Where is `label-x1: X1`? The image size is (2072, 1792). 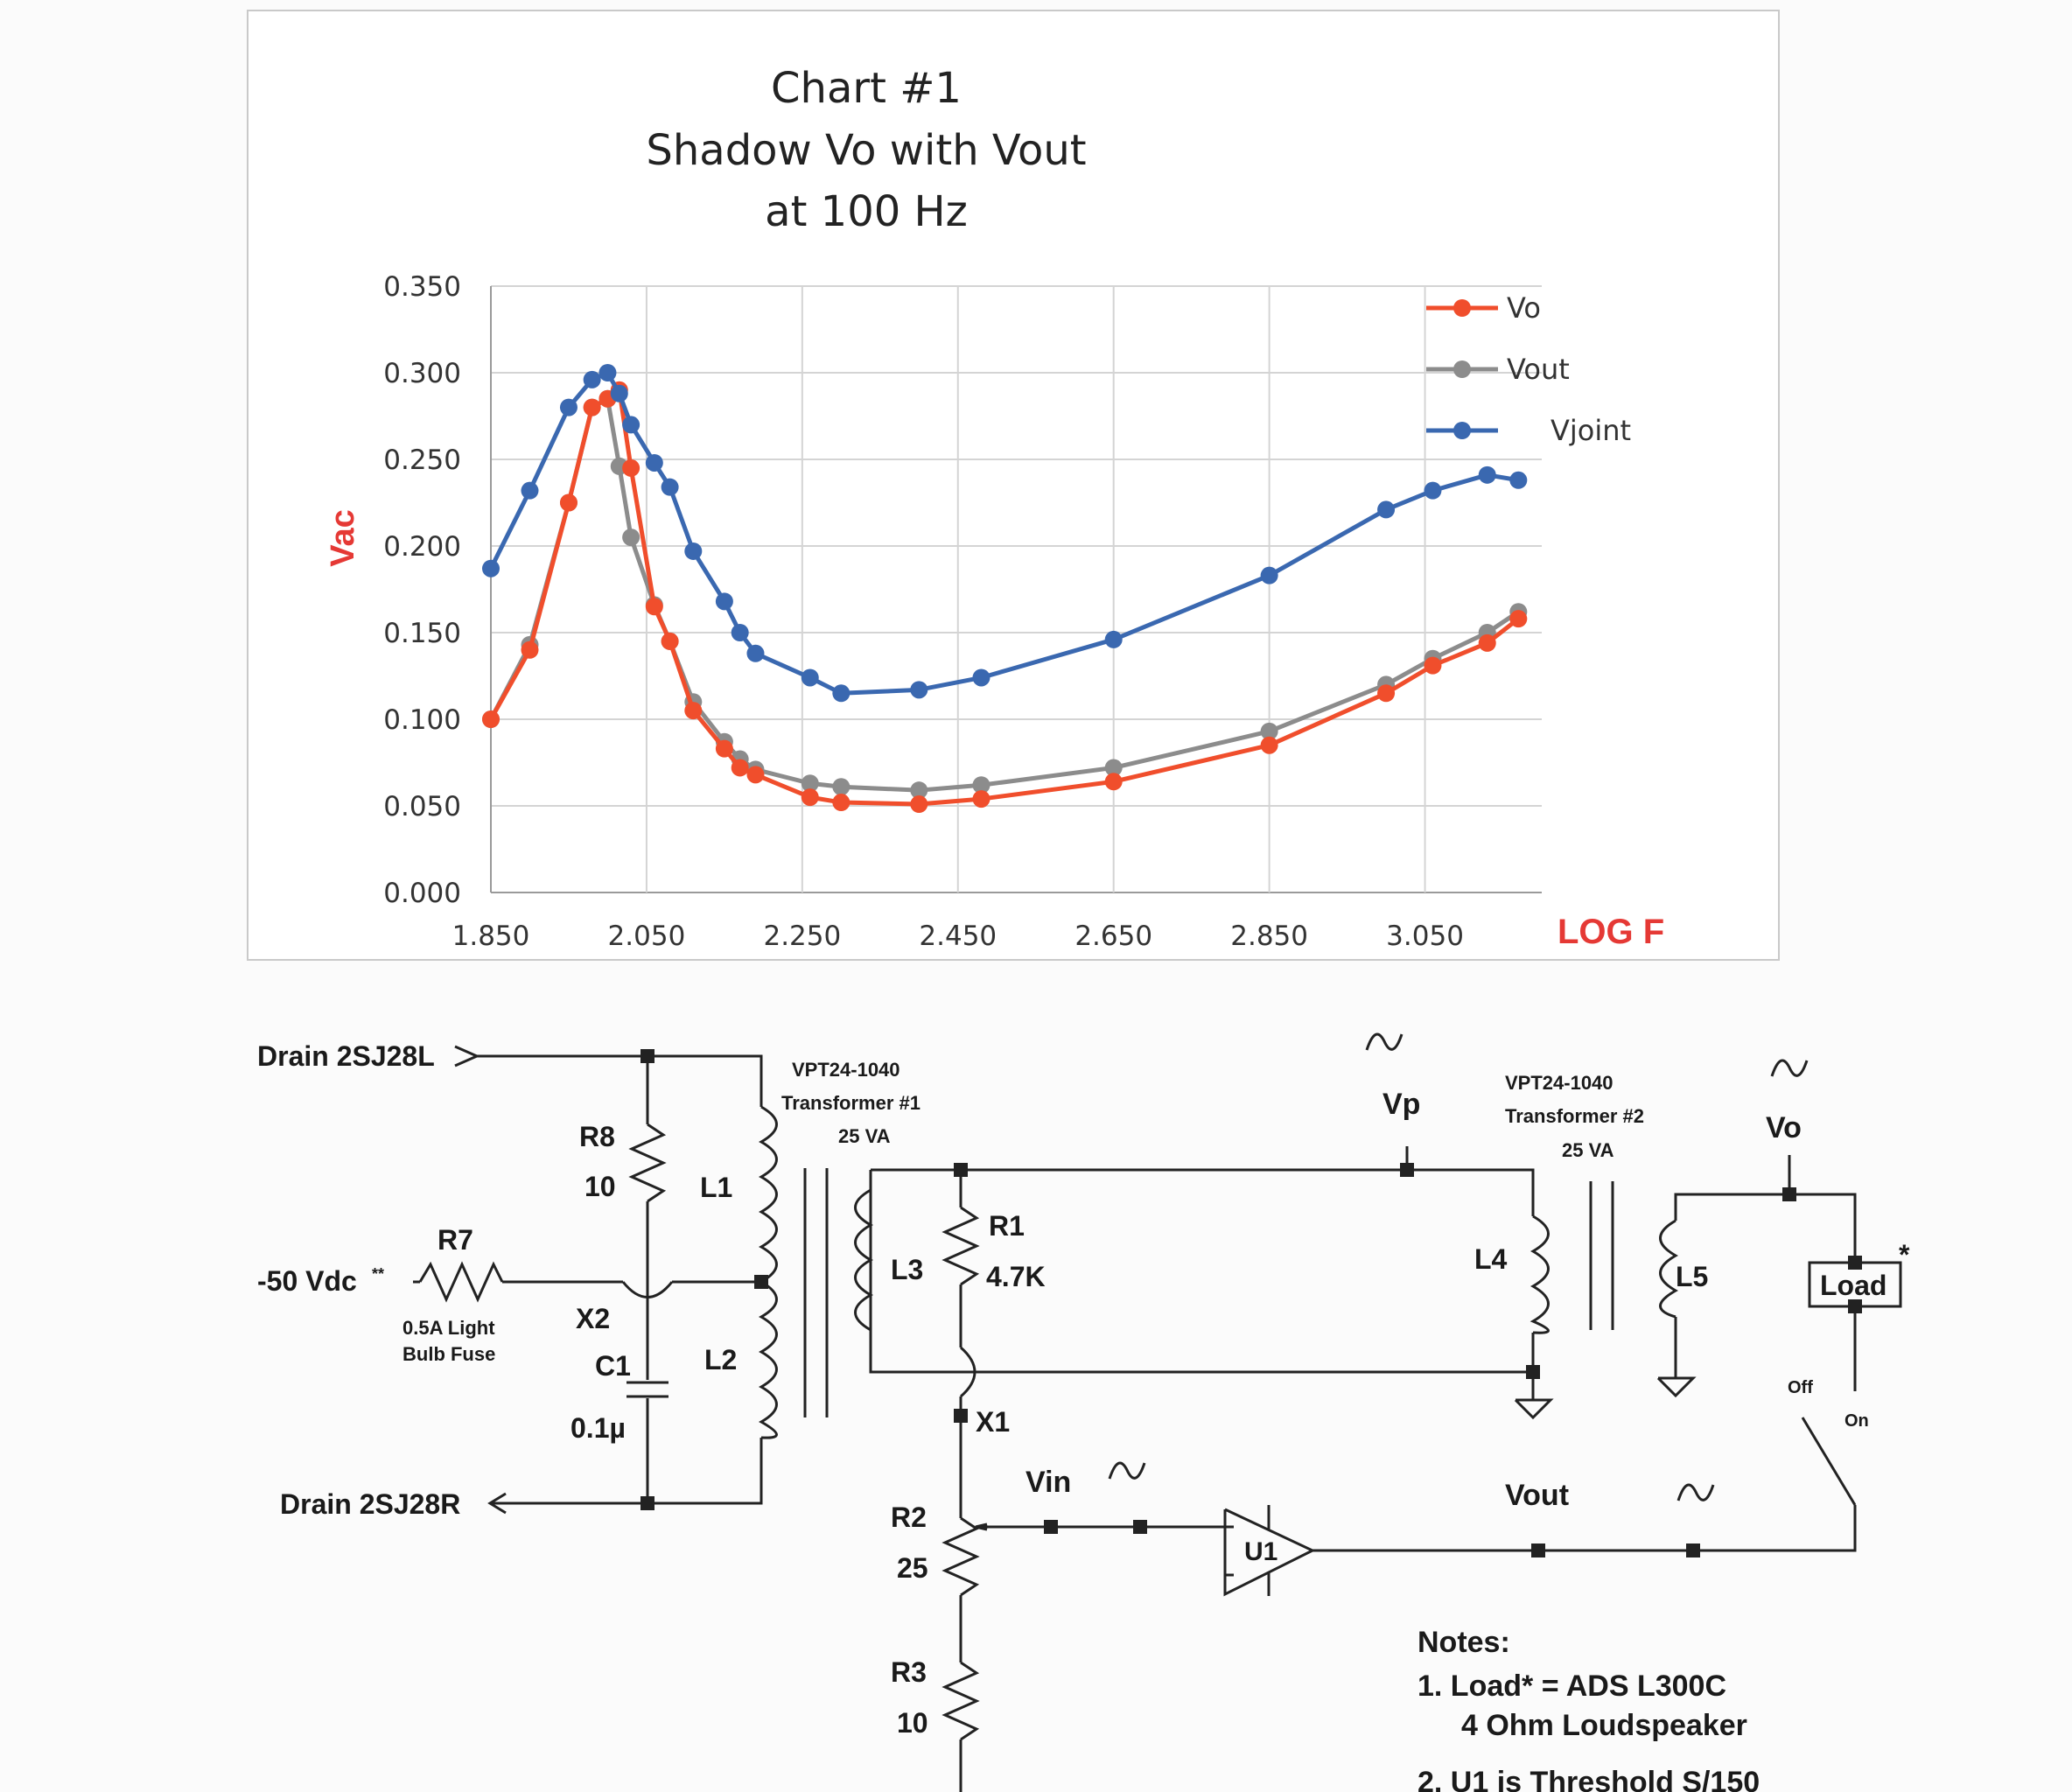
label-x1: X1 is located at coordinates (993, 1422).